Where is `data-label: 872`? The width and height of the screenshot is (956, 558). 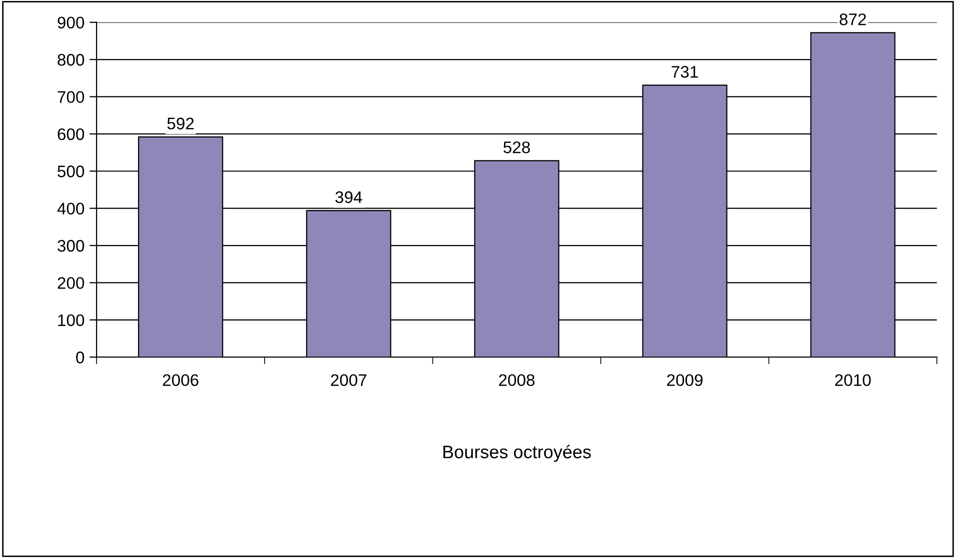
data-label: 872 is located at coordinates (853, 19).